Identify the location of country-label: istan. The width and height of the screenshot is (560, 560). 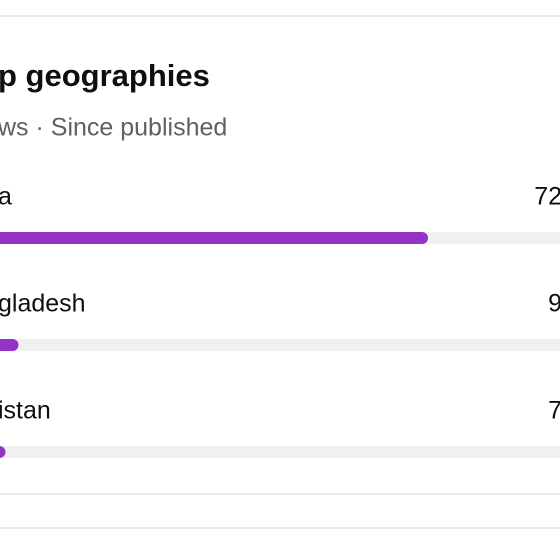
(25, 411).